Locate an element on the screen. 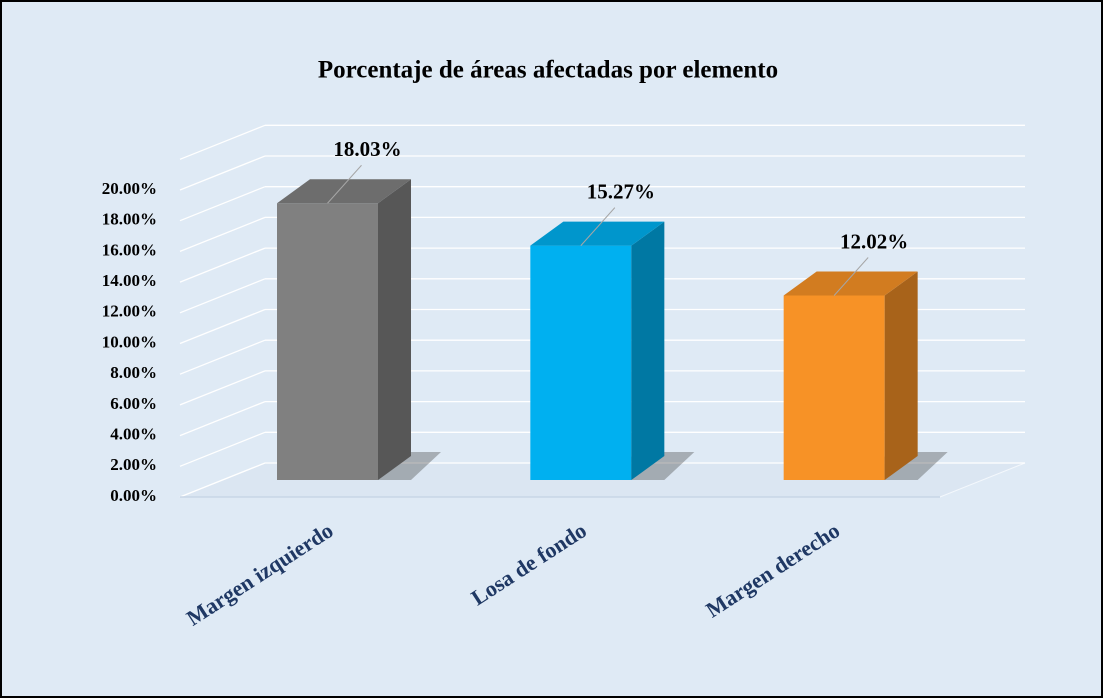 The height and width of the screenshot is (698, 1103). y-tick-label: 14.00% is located at coordinates (129, 280).